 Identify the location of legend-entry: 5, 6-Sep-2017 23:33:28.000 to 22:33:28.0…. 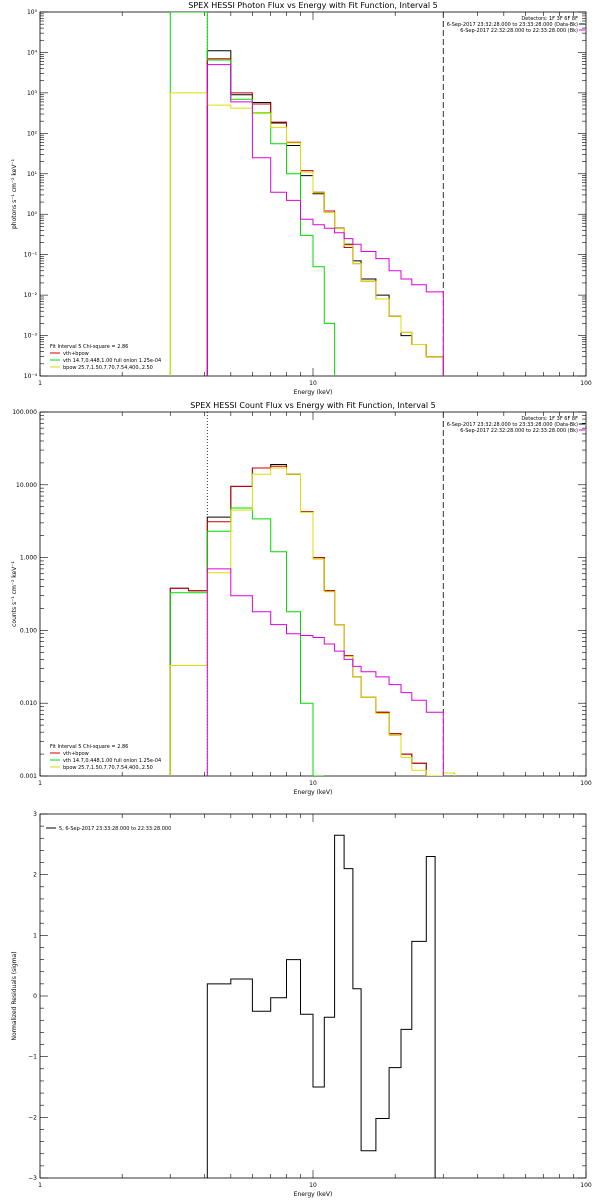
(115, 829).